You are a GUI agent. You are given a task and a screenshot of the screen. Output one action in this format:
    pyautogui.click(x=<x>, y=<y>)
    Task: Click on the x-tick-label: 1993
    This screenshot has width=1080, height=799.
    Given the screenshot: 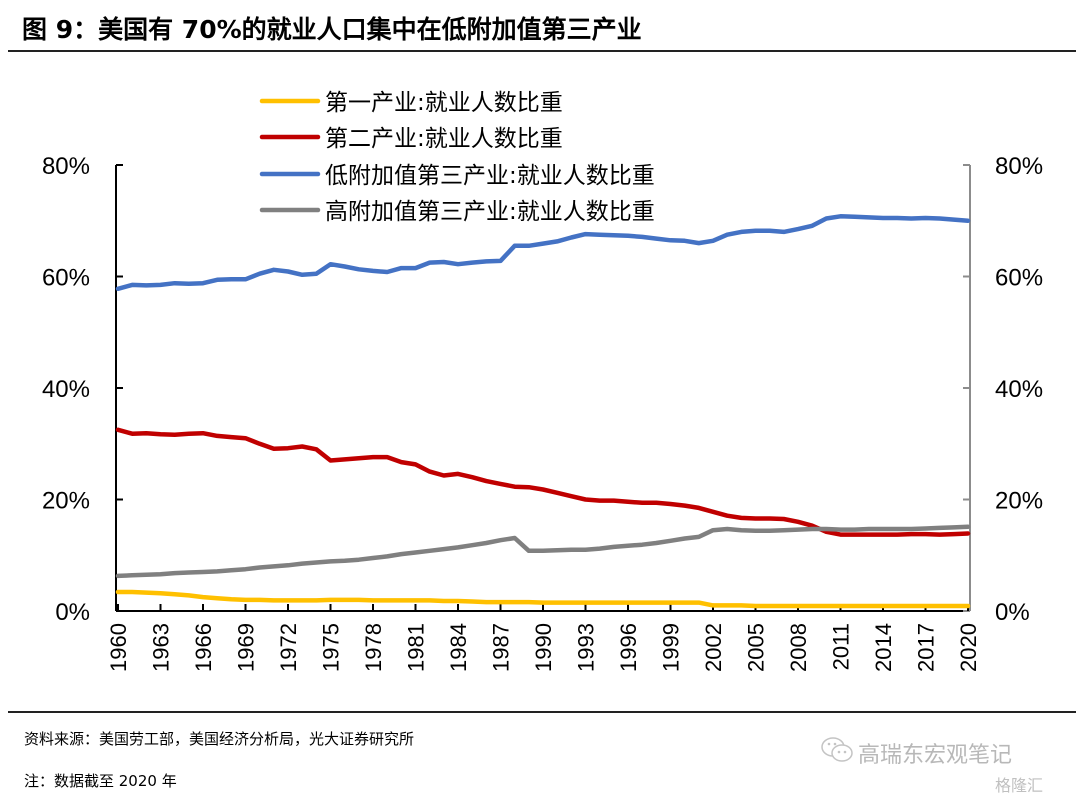 What is the action you would take?
    pyautogui.click(x=586, y=647)
    